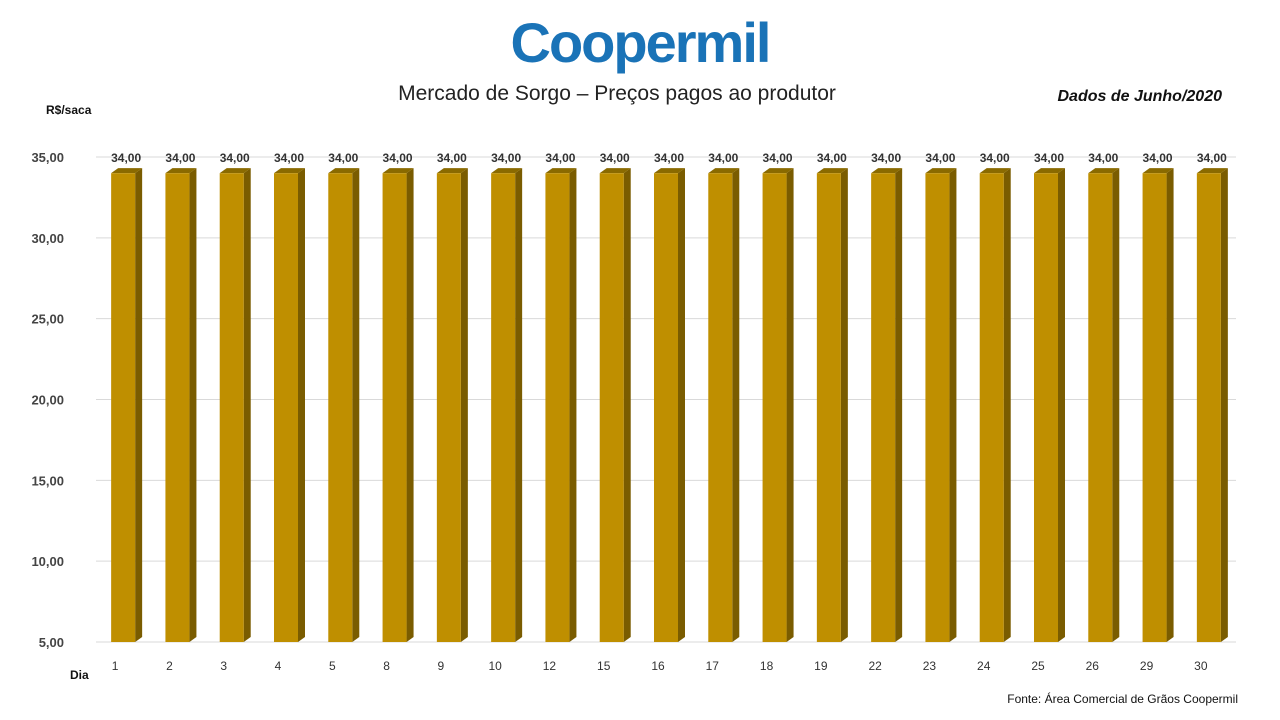 This screenshot has width=1280, height=720. Describe the element at coordinates (79, 675) in the screenshot. I see `x-axis-label: Dia` at that location.